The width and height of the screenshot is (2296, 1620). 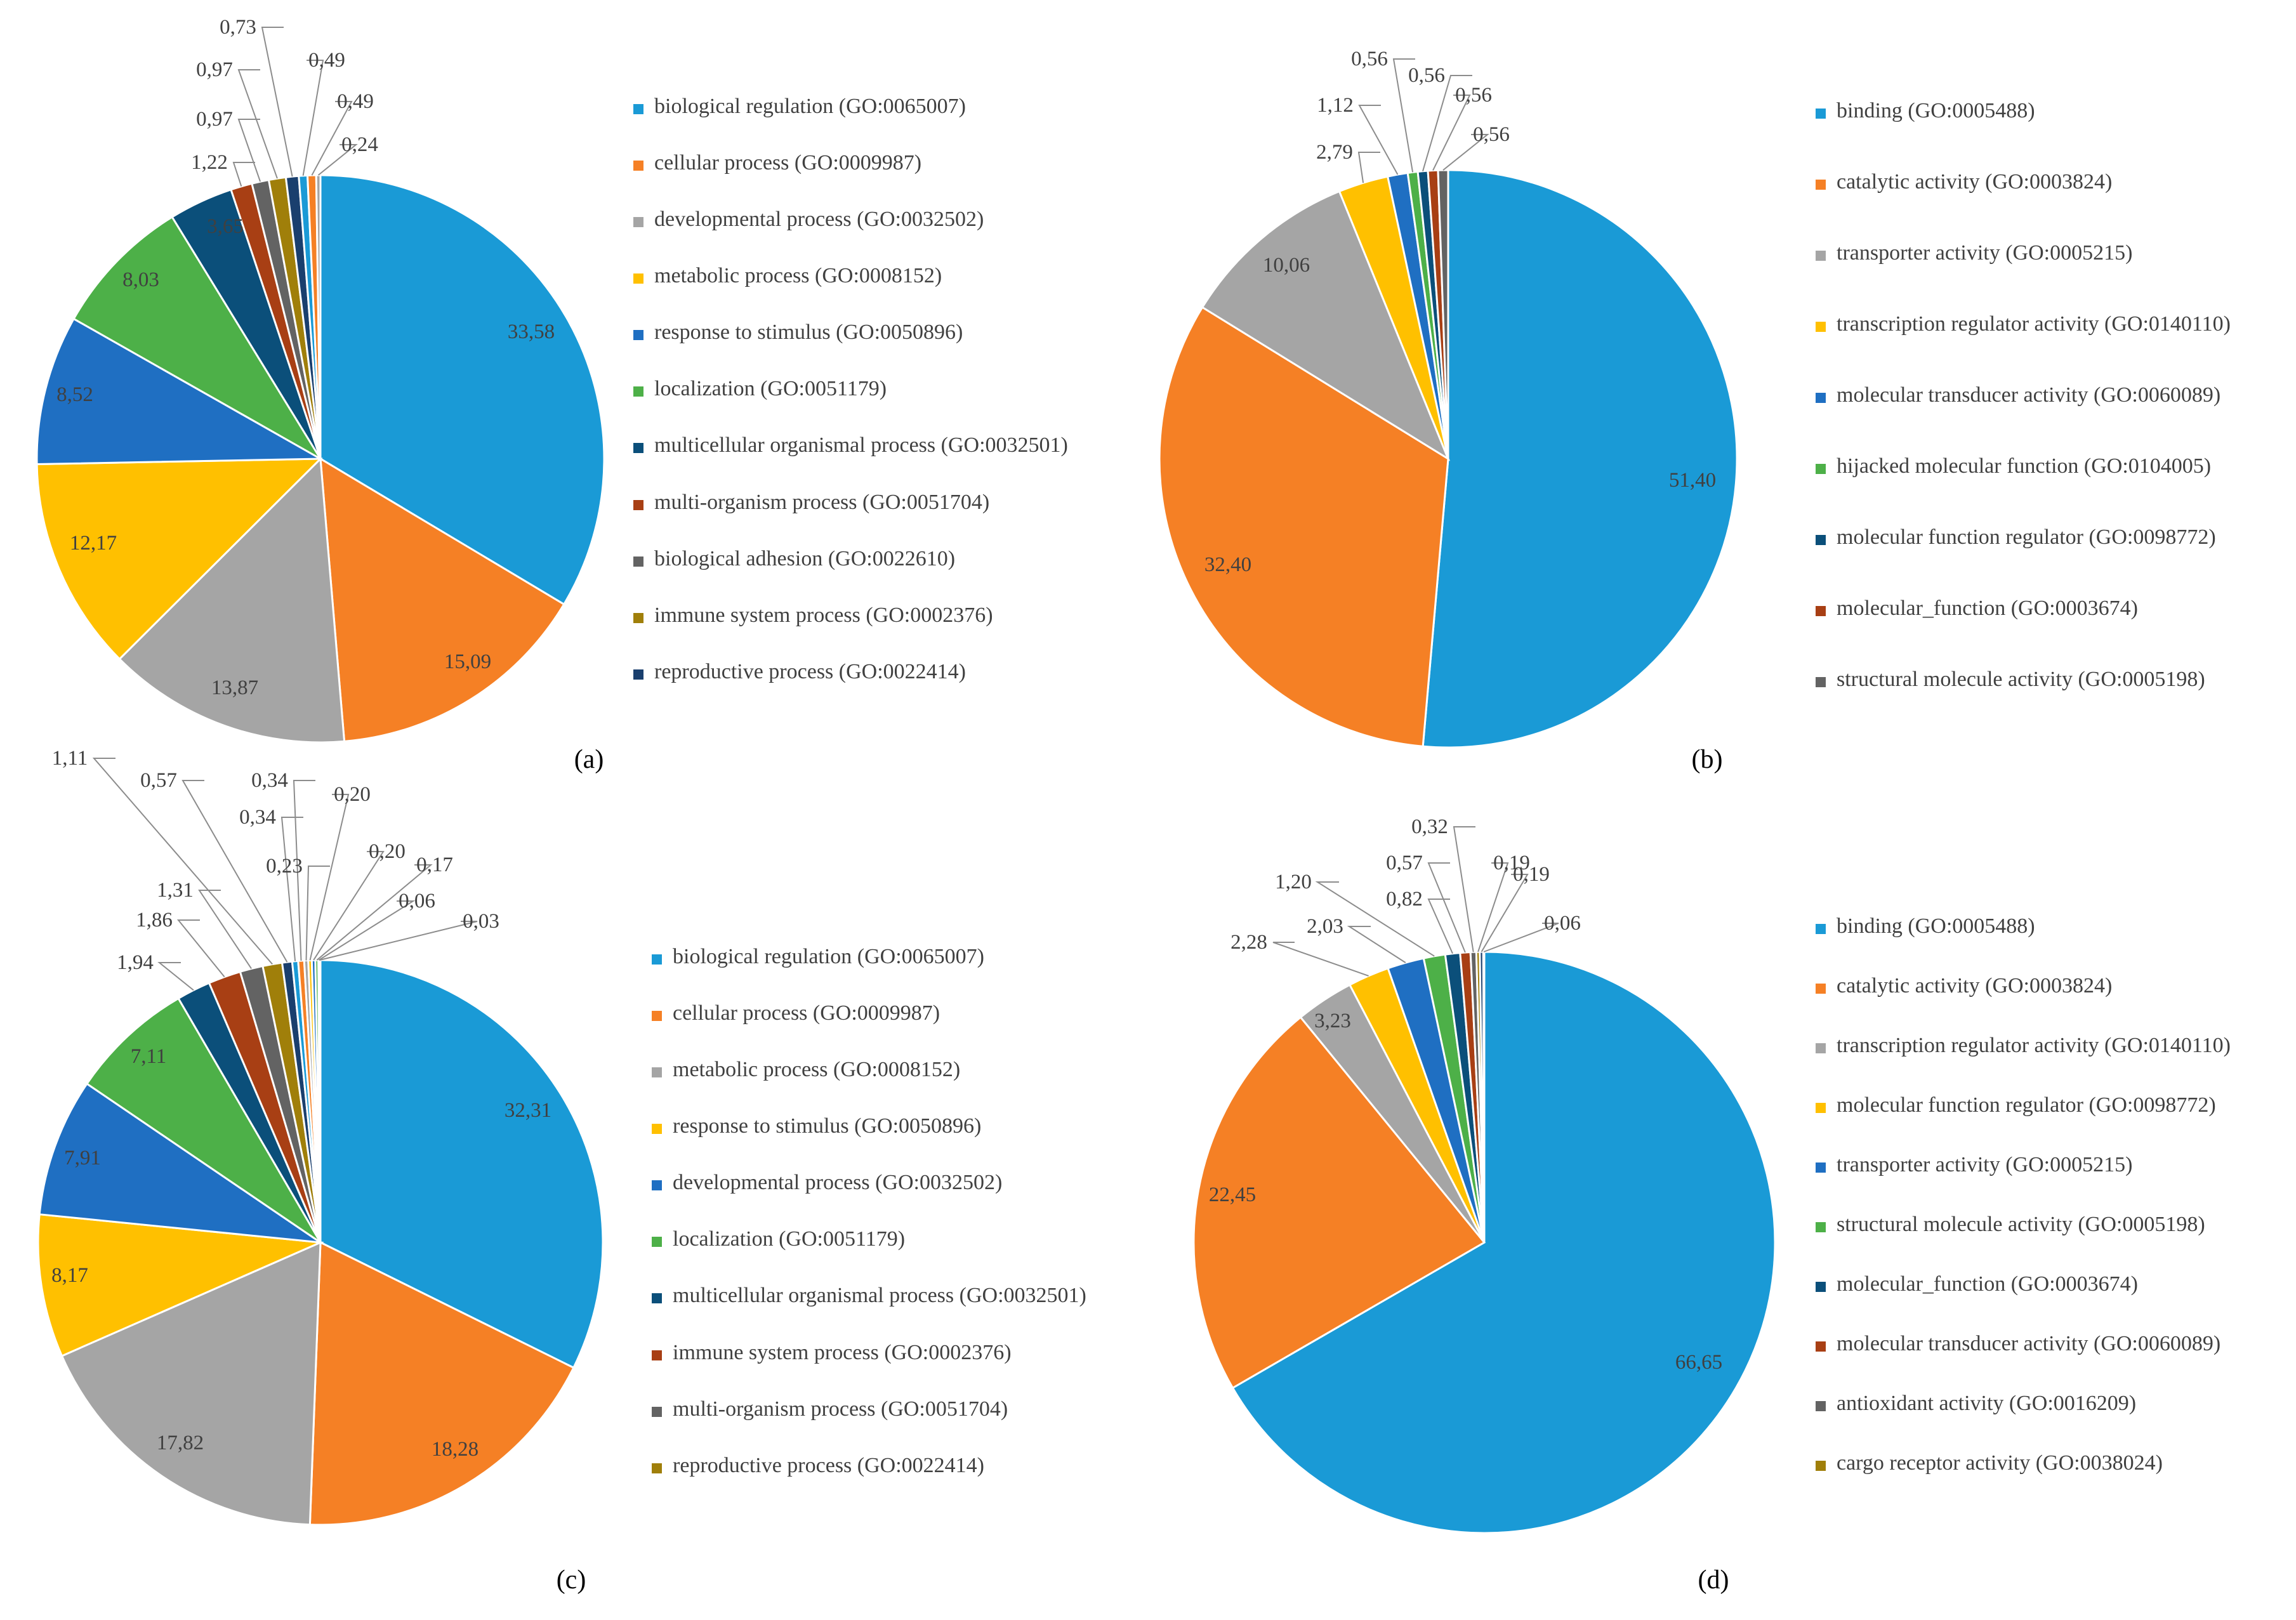 I want to click on data-label: 0,17, so click(x=434, y=865).